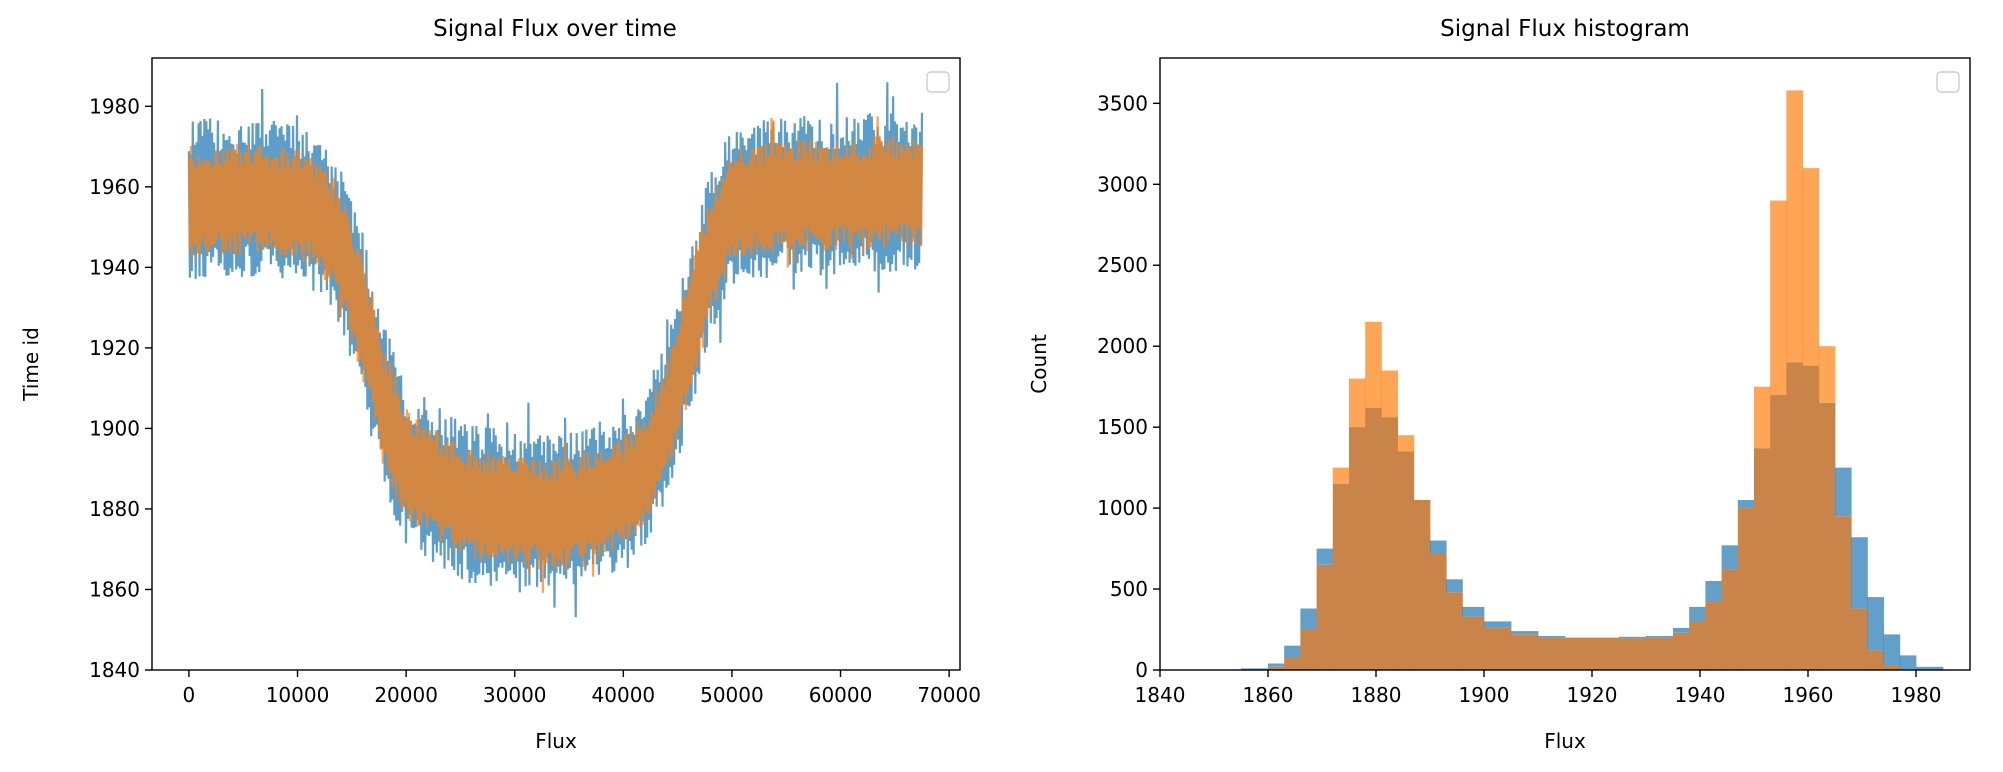 Image resolution: width=2003 pixels, height=772 pixels. What do you see at coordinates (1129, 589) in the screenshot?
I see `y-tick-label: 500` at bounding box center [1129, 589].